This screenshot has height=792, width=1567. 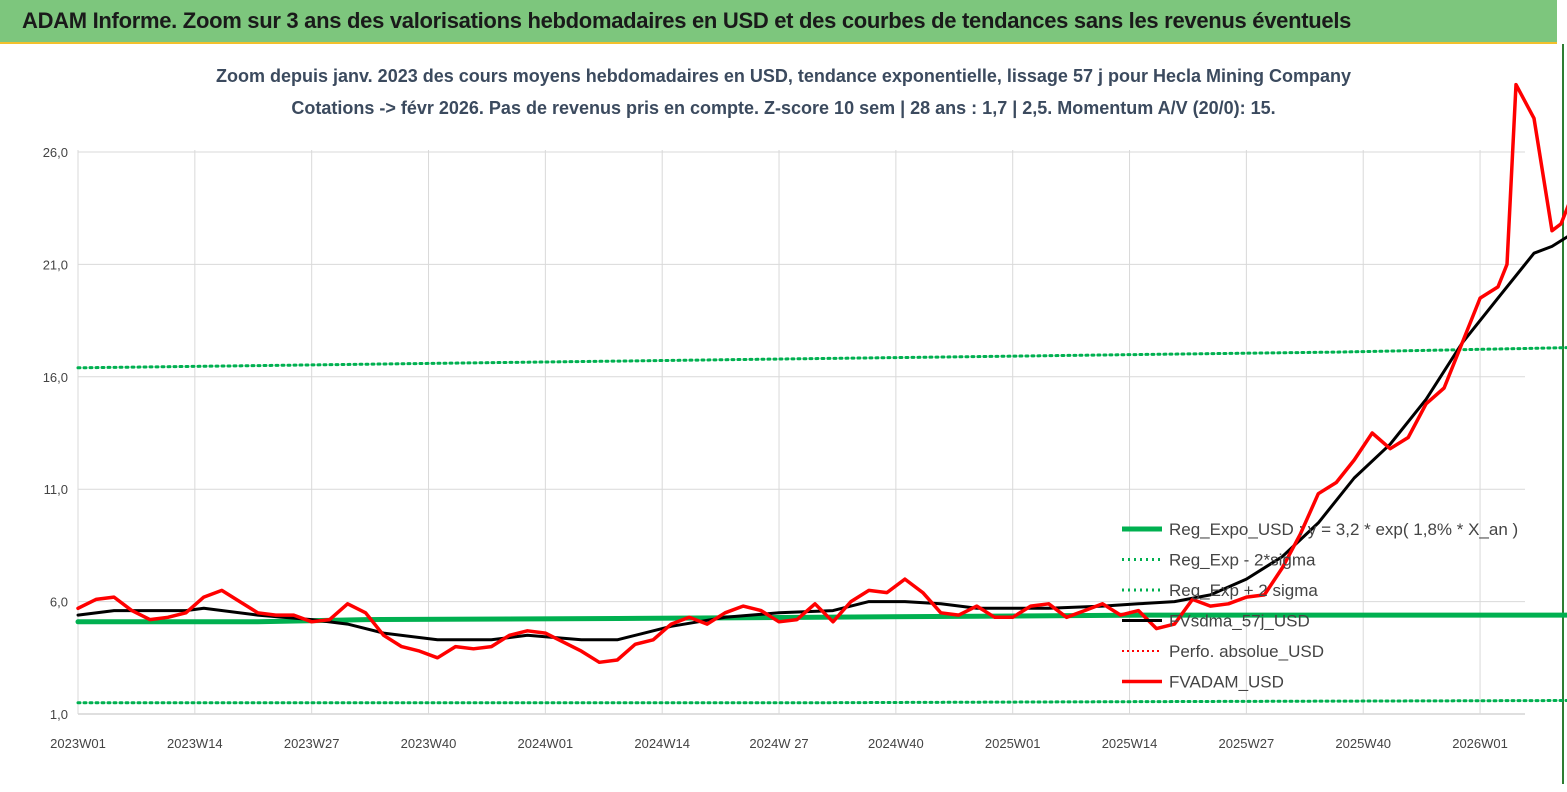 I want to click on legend-label: Reg_Exp - 2*sigma, so click(x=1242, y=560).